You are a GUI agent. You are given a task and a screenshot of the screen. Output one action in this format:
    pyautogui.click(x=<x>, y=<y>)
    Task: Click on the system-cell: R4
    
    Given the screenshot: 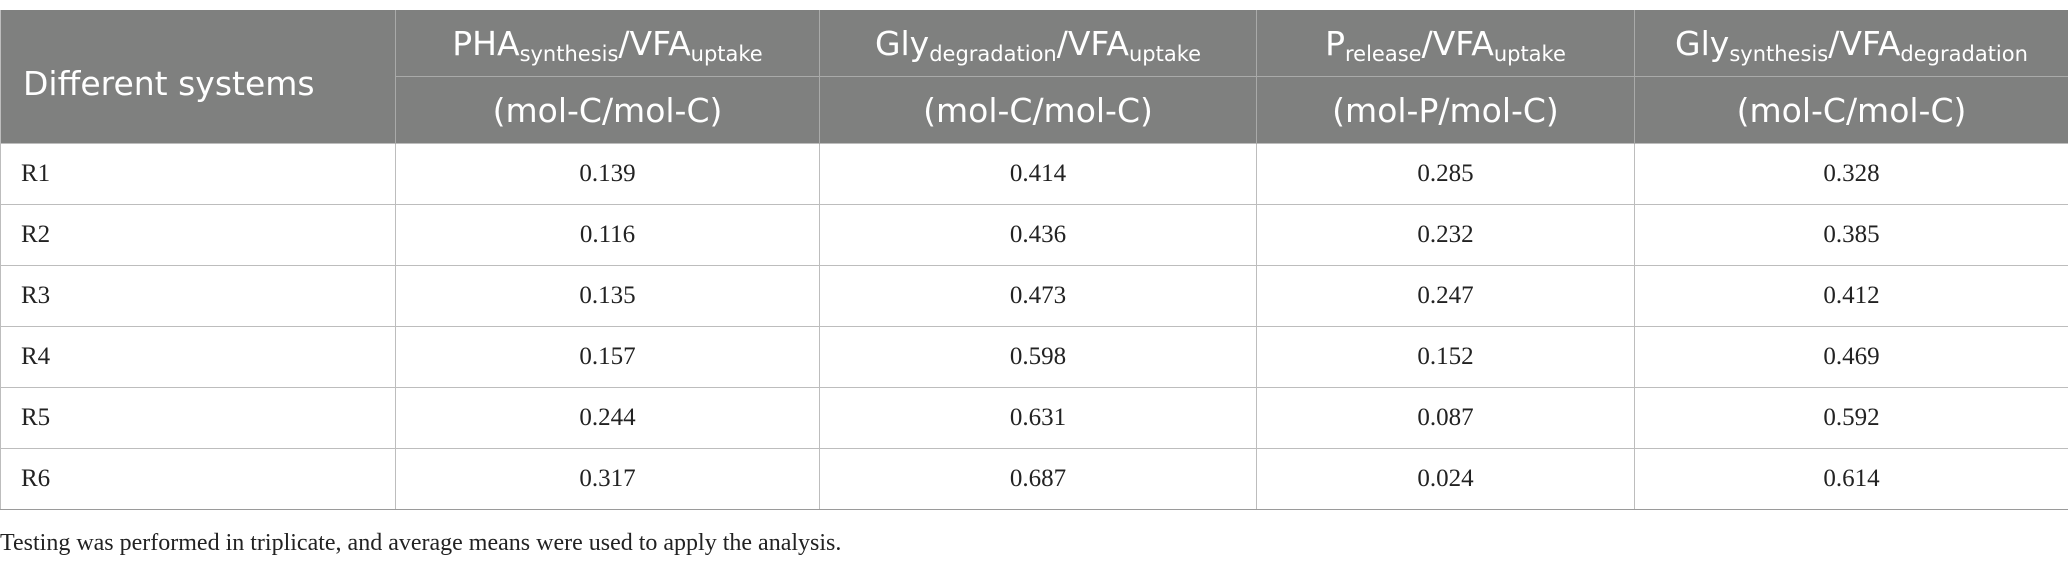 What is the action you would take?
    pyautogui.click(x=198, y=357)
    